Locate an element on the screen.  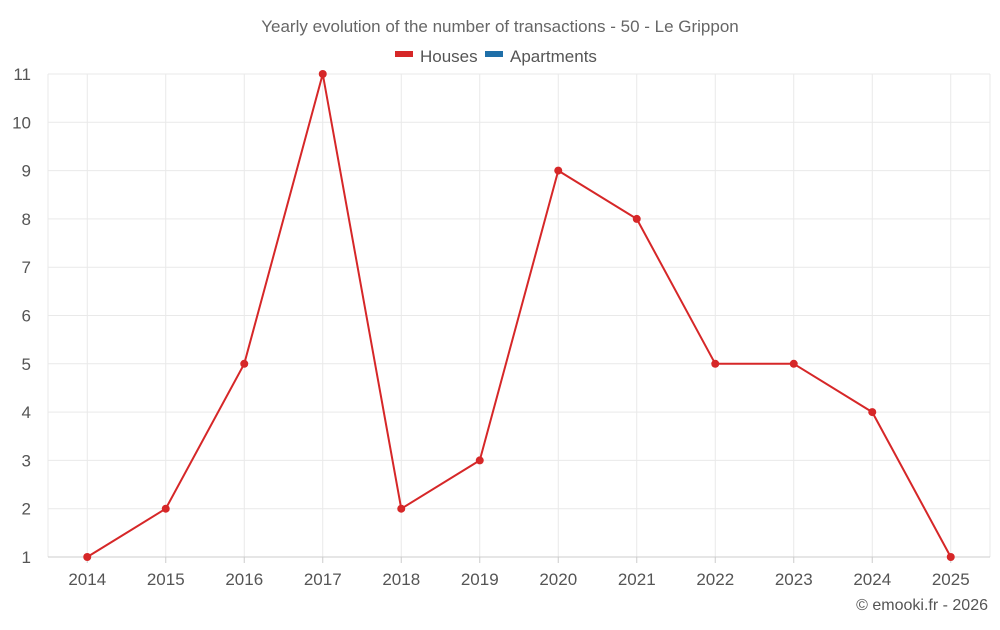
x-tick-label: 2022 is located at coordinates (715, 579).